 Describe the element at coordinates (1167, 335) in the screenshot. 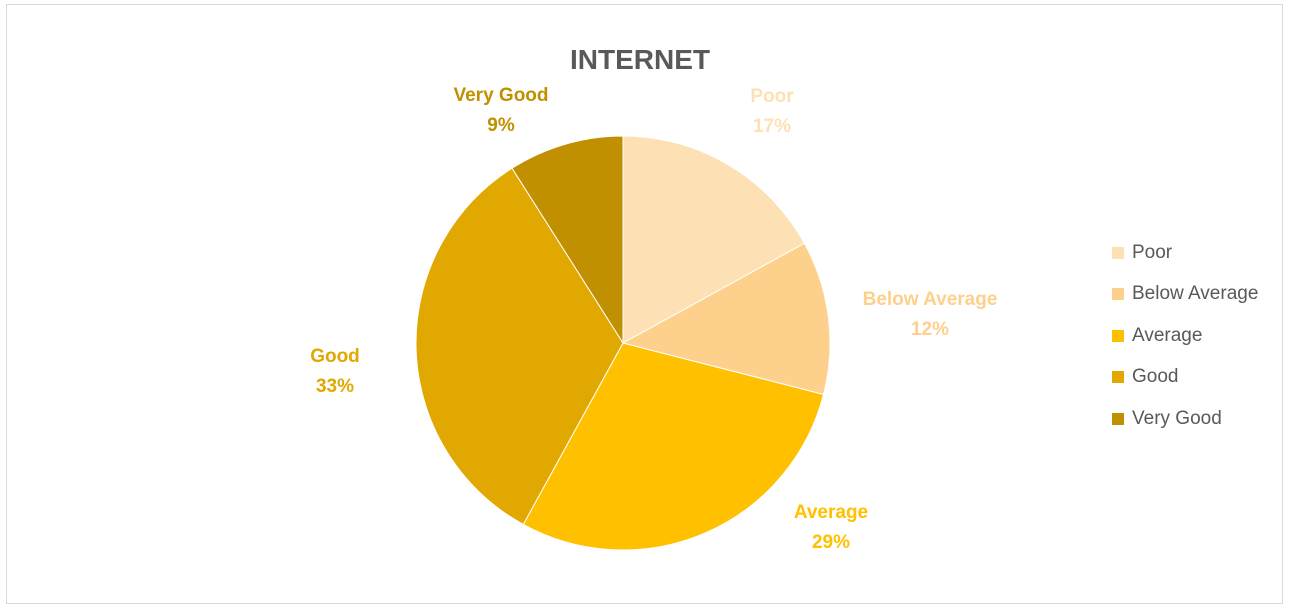

I see `legend-label: Average` at that location.